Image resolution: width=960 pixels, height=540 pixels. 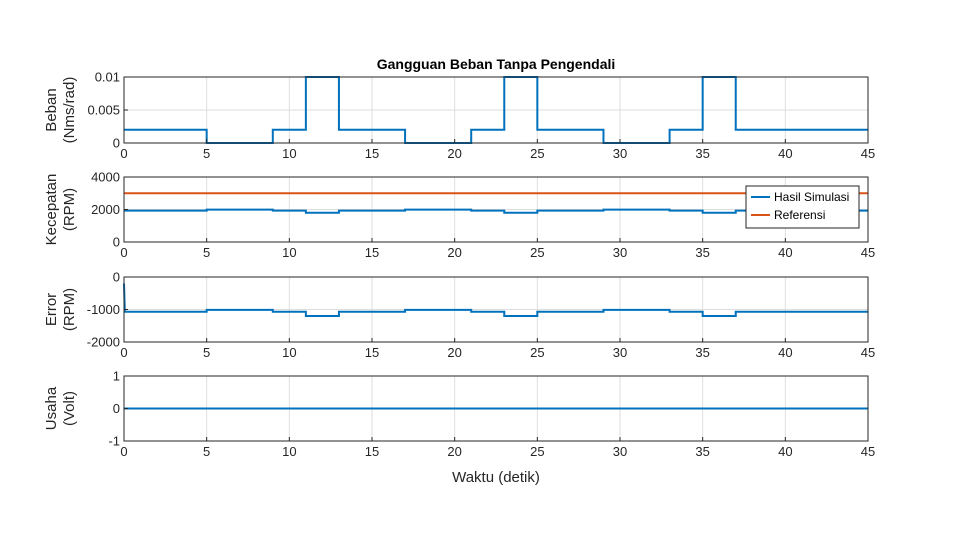 What do you see at coordinates (496, 477) in the screenshot?
I see `x-axis-label: Waktu (detik)` at bounding box center [496, 477].